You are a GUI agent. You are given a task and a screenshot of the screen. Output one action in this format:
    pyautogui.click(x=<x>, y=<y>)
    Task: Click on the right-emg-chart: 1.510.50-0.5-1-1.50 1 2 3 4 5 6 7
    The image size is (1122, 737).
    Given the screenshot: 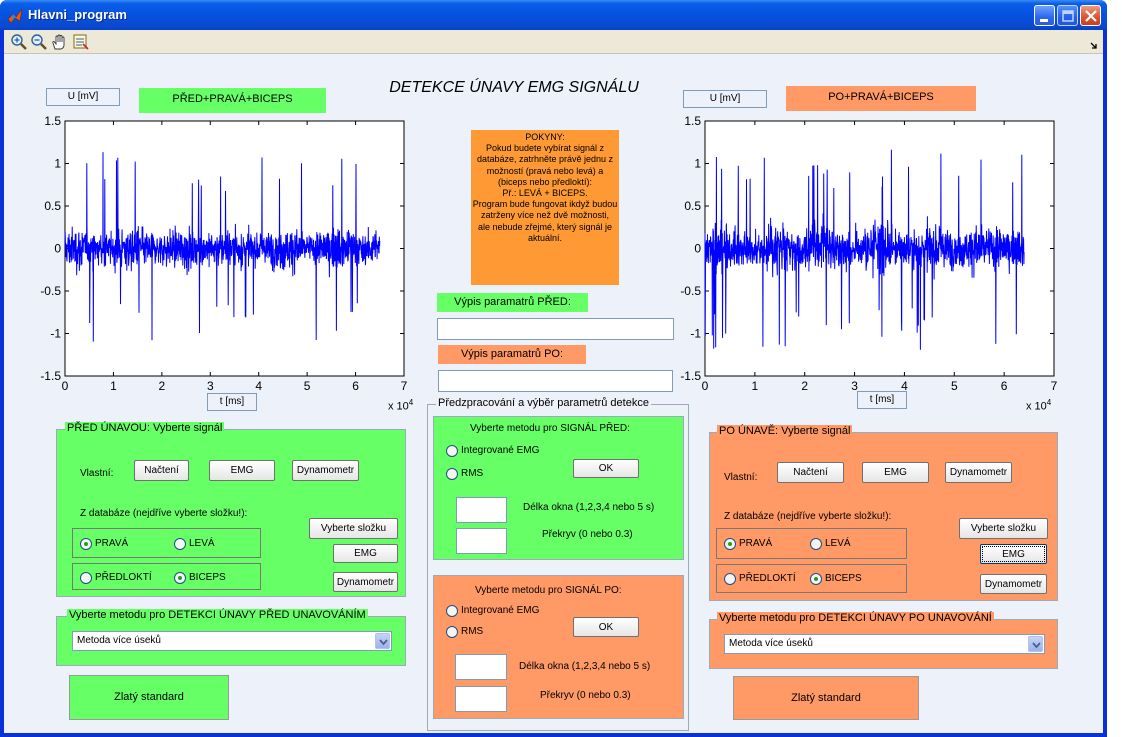 What is the action you would take?
    pyautogui.click(x=868, y=253)
    